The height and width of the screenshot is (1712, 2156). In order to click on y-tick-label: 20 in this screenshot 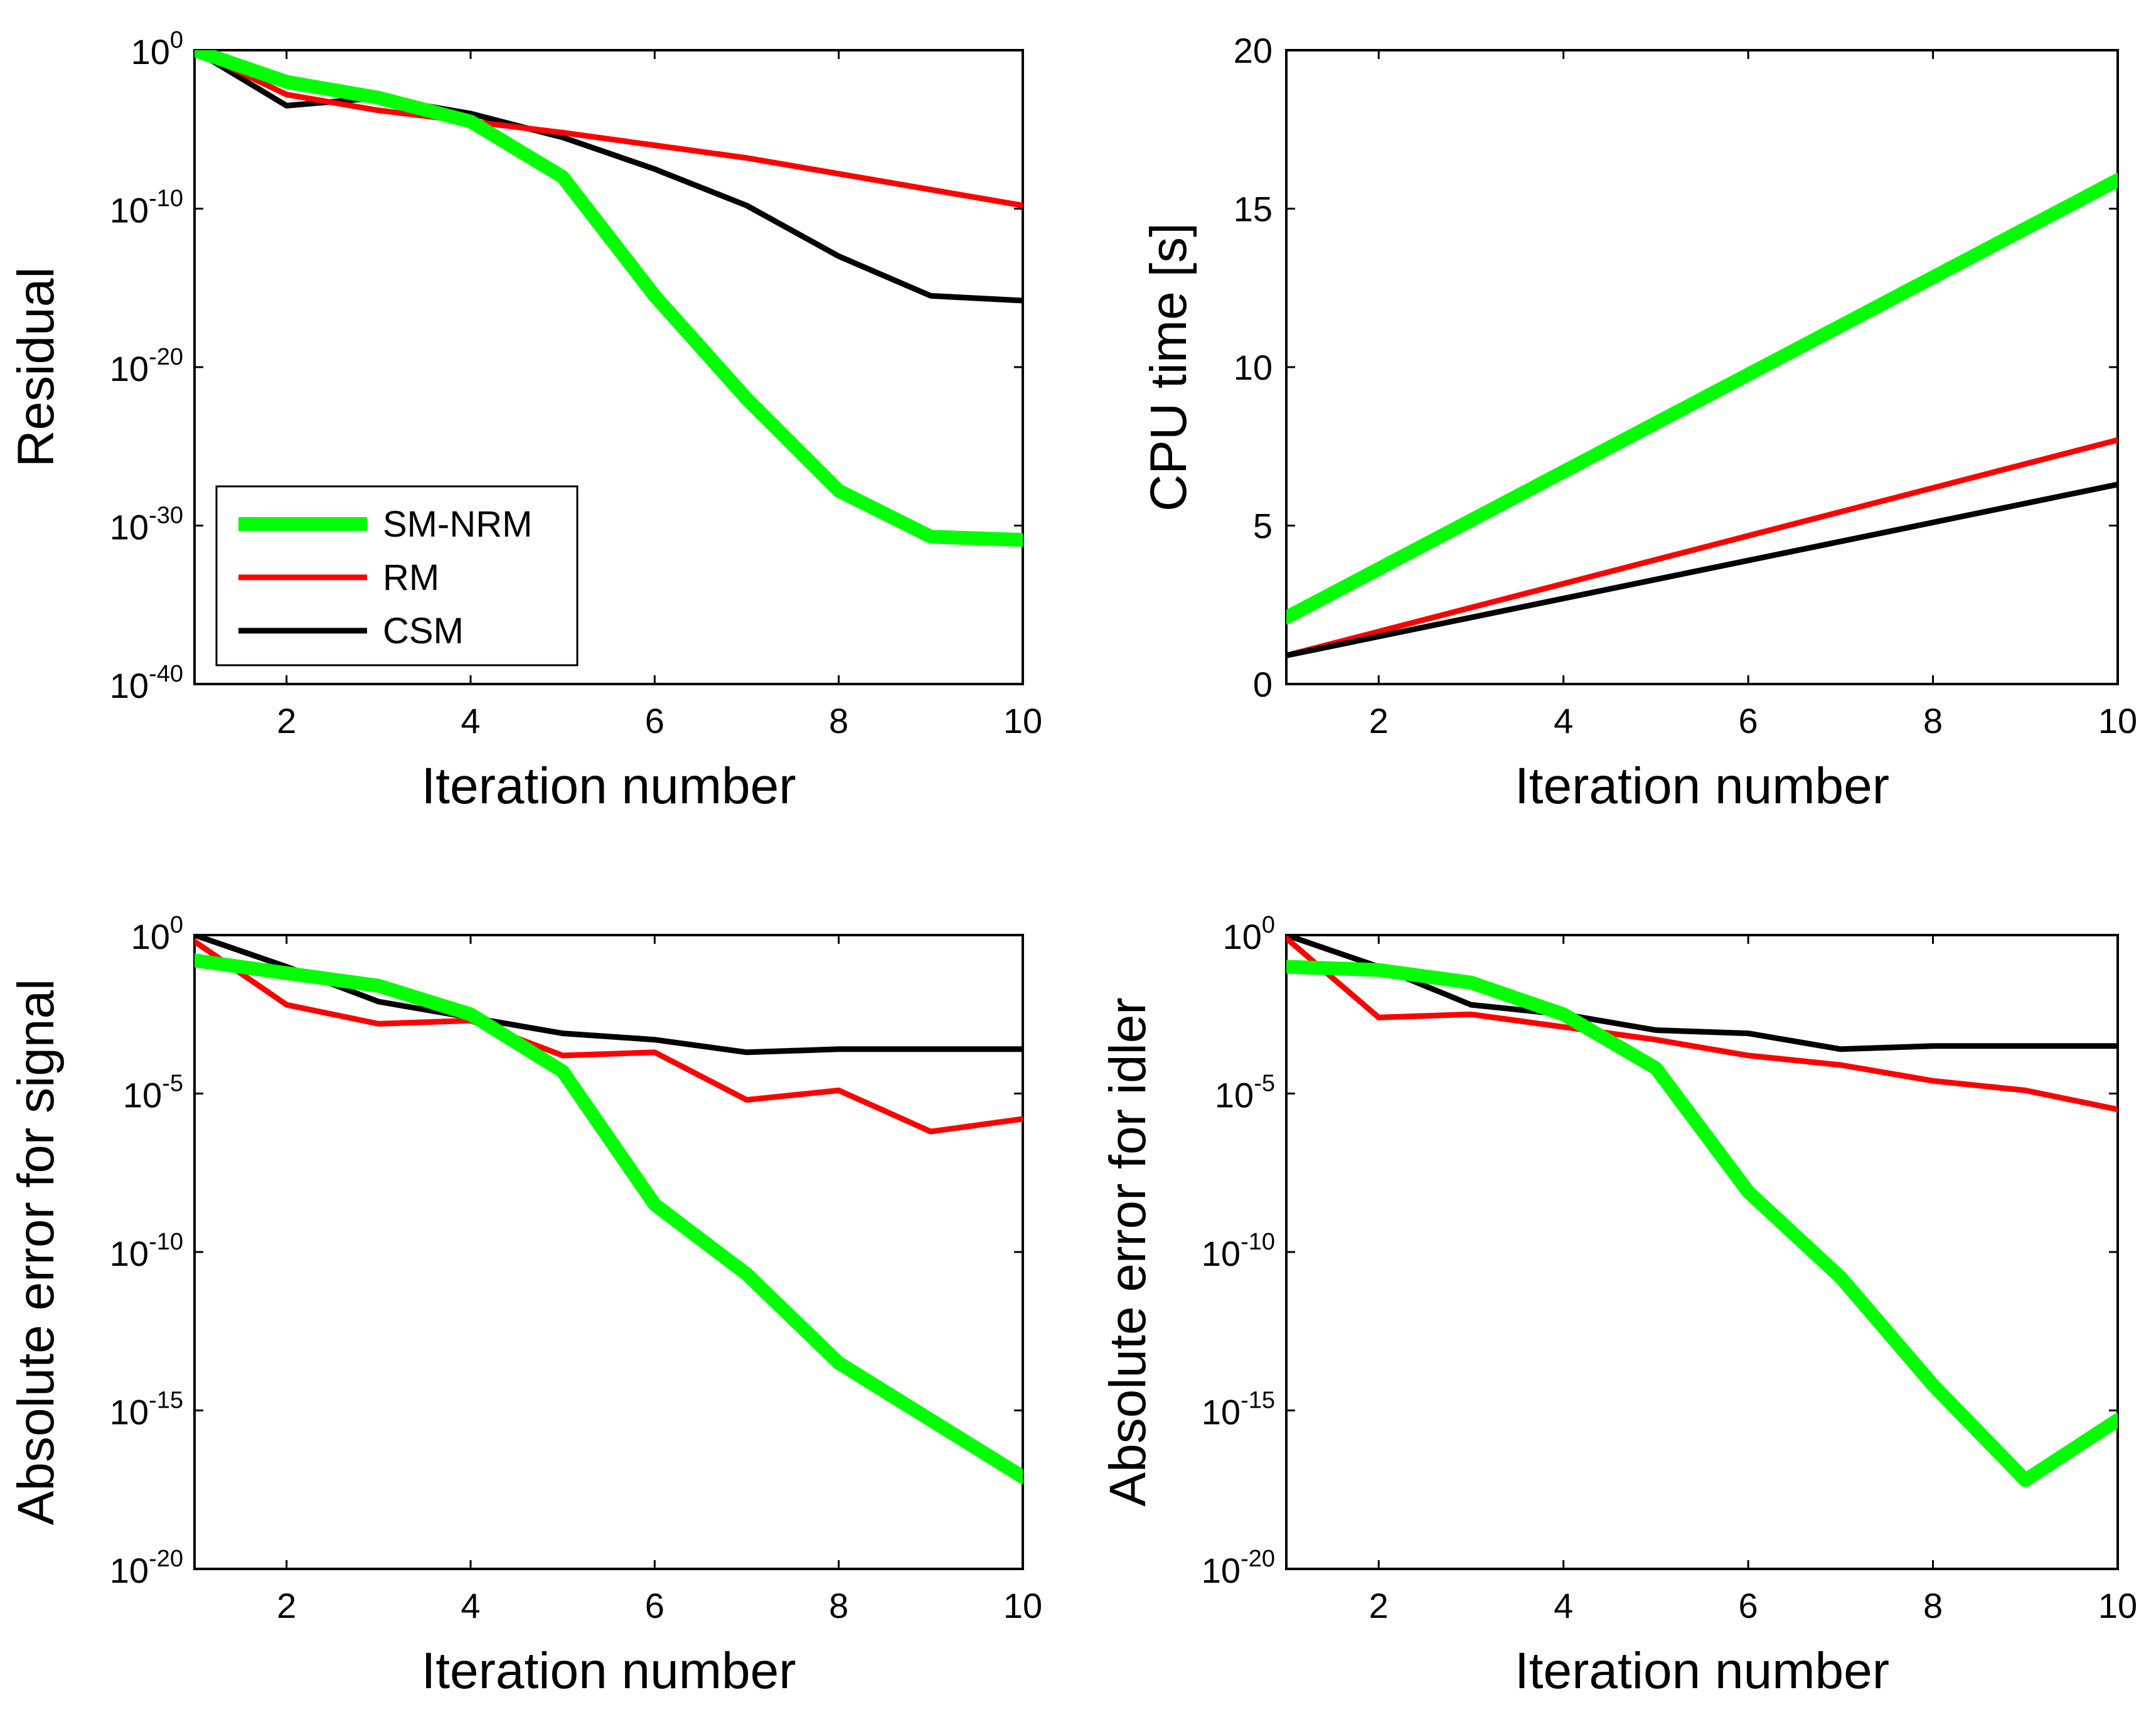, I will do `click(1253, 50)`.